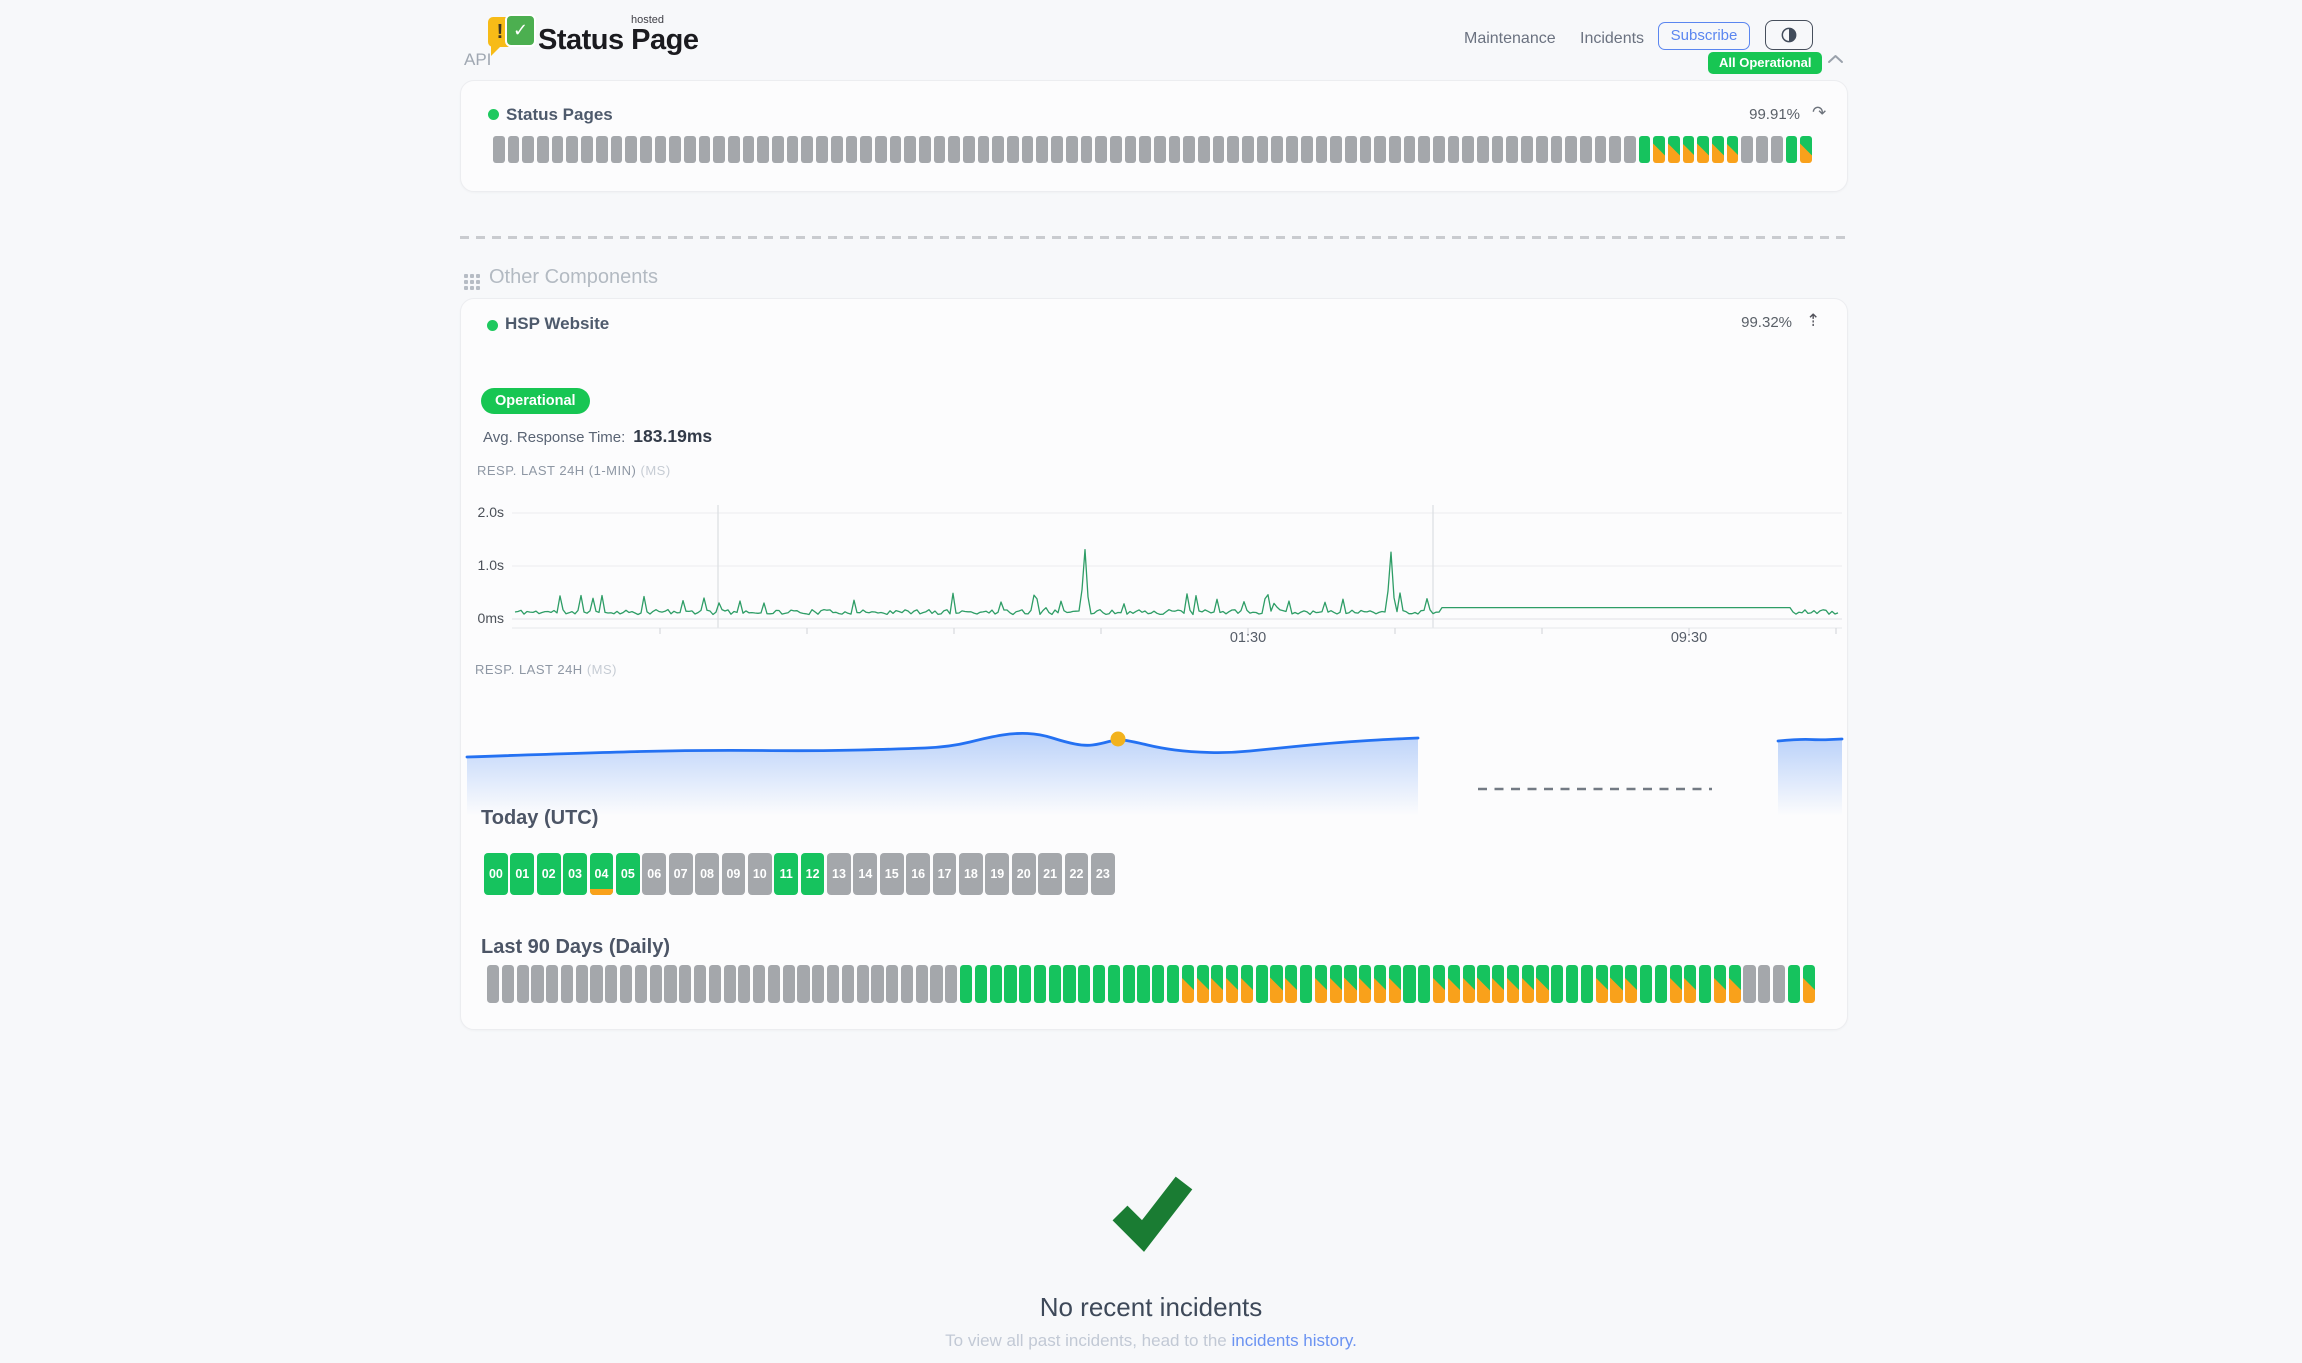  I want to click on hour-box: 17, so click(944, 874).